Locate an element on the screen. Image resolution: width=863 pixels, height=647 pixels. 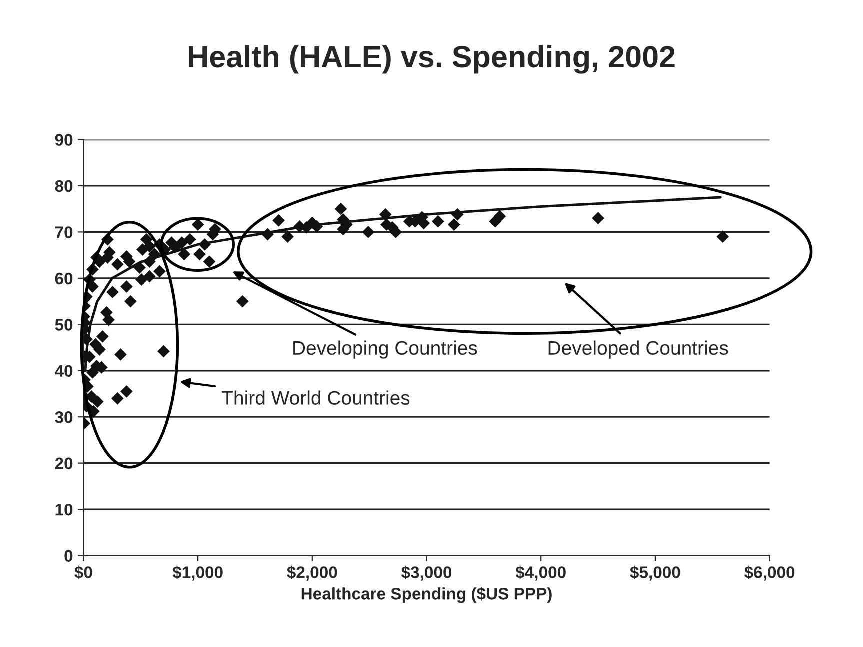
x-tick-label: $2,000 is located at coordinates (312, 573).